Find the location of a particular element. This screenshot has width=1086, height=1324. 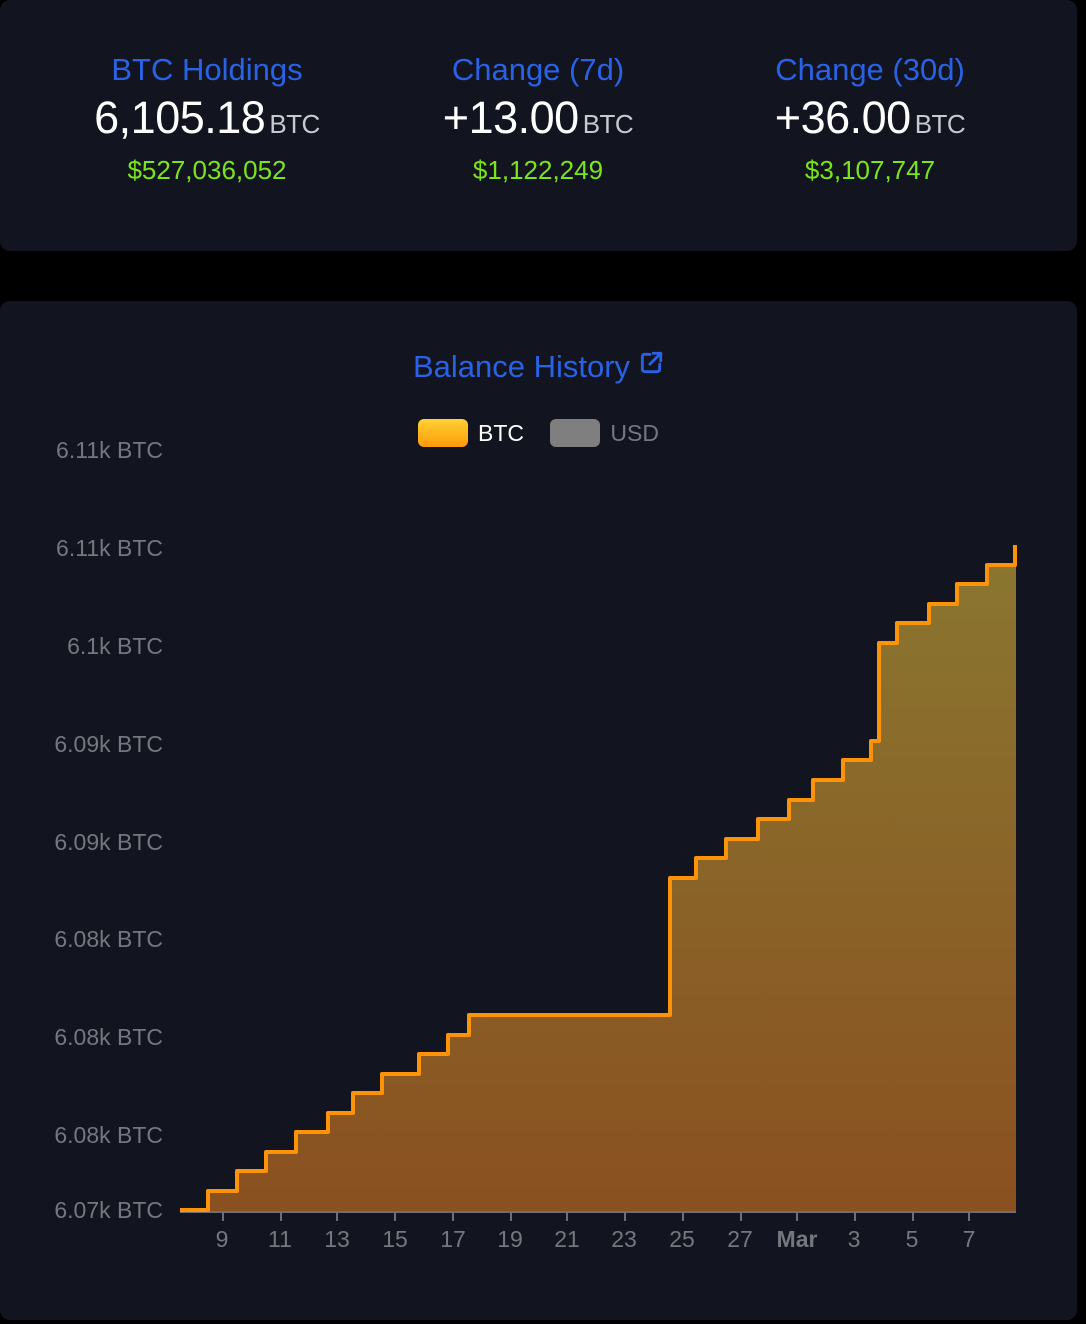

x-tick-label: 15 is located at coordinates (395, 1239).